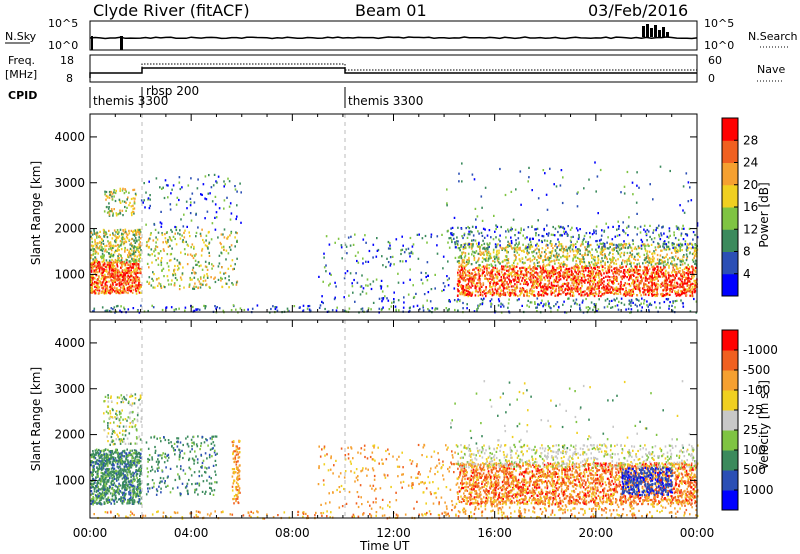 This screenshot has width=800, height=554. Describe the element at coordinates (719, 23) in the screenshot. I see `nsearch-tick-top: 10^5` at that location.